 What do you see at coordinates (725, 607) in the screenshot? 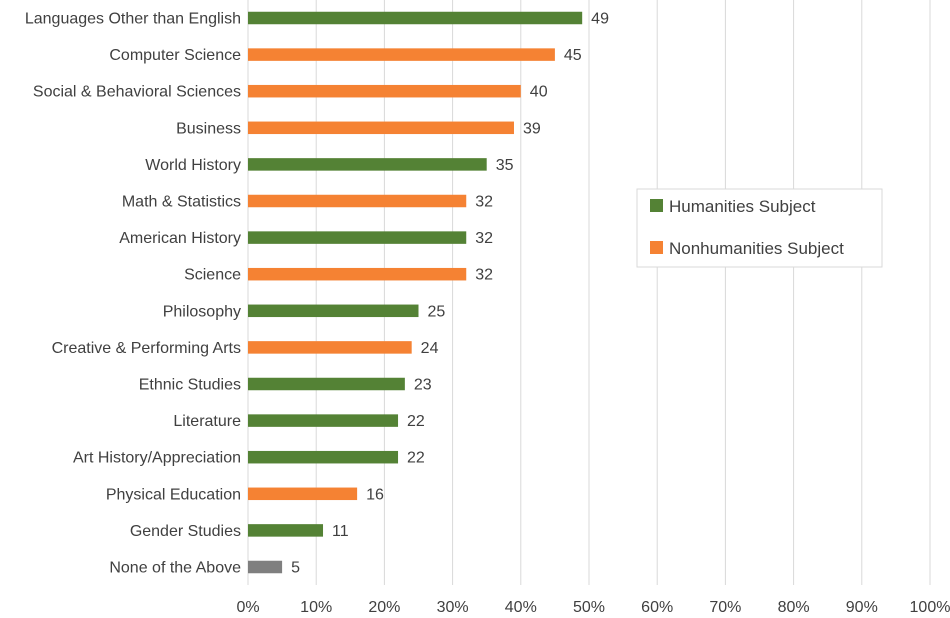
I see `x-tick-label: 70%` at bounding box center [725, 607].